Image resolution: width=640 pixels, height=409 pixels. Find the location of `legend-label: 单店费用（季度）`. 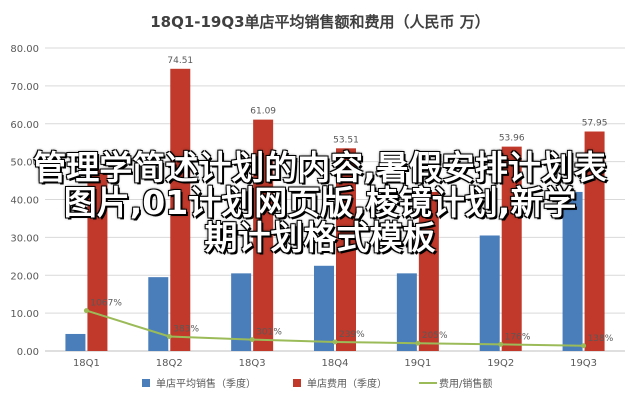

legend-label: 单店费用（季度） is located at coordinates (347, 383).